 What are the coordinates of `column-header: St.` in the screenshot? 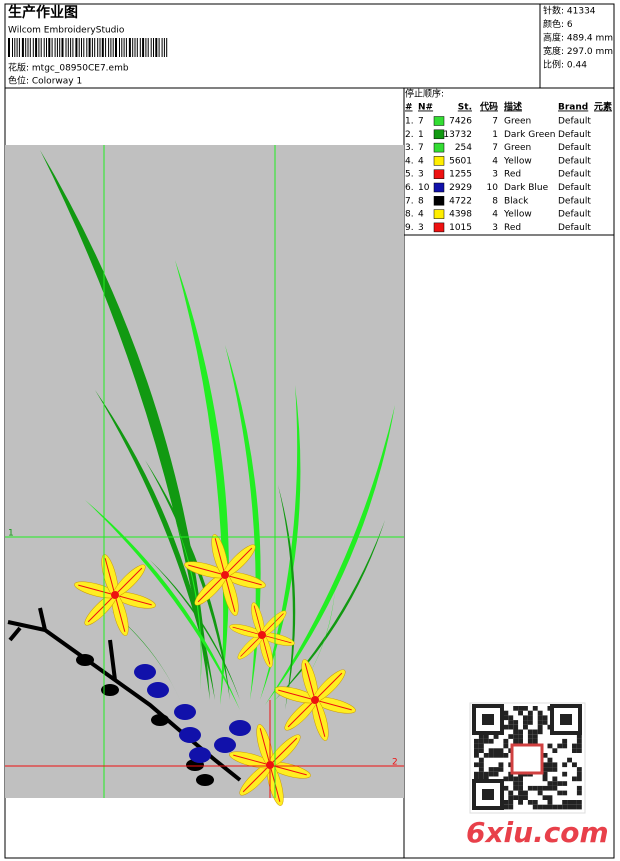 It's located at (465, 108).